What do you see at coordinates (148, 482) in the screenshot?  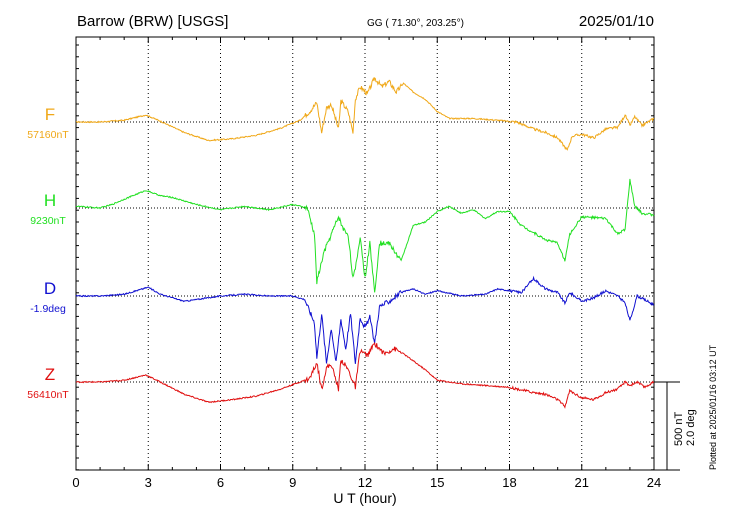 I see `x-tick-label-3: 3` at bounding box center [148, 482].